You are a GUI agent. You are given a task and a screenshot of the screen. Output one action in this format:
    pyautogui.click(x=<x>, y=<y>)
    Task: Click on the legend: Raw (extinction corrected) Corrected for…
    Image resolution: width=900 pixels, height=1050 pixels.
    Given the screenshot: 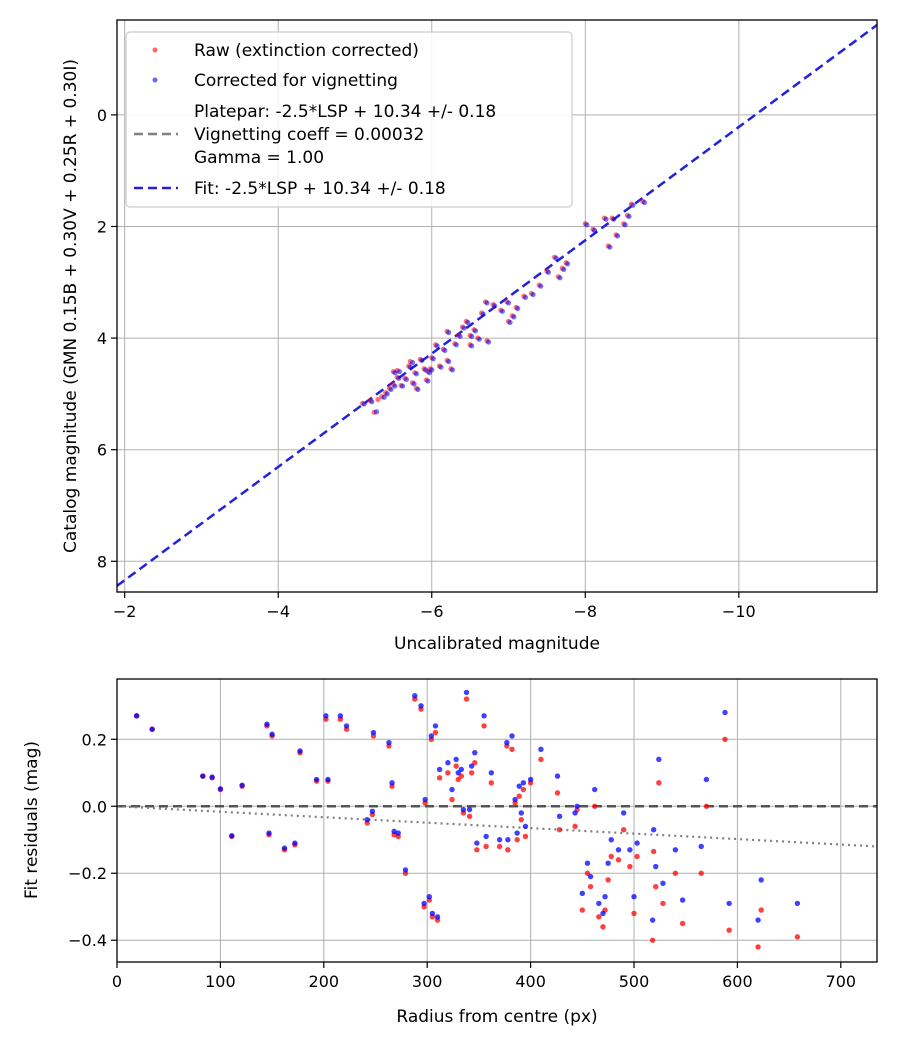 What is the action you would take?
    pyautogui.click(x=349, y=119)
    